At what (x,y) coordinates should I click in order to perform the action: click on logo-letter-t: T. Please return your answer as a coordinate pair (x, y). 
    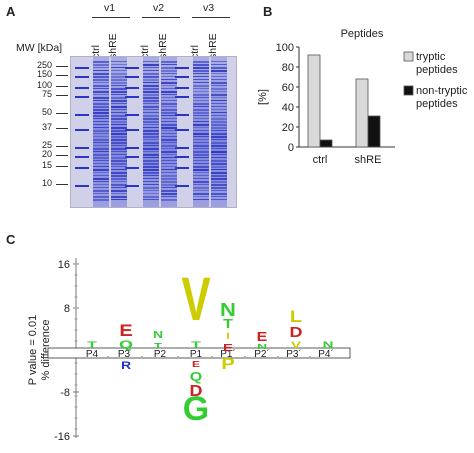
    Looking at the image, I should click on (158, 346).